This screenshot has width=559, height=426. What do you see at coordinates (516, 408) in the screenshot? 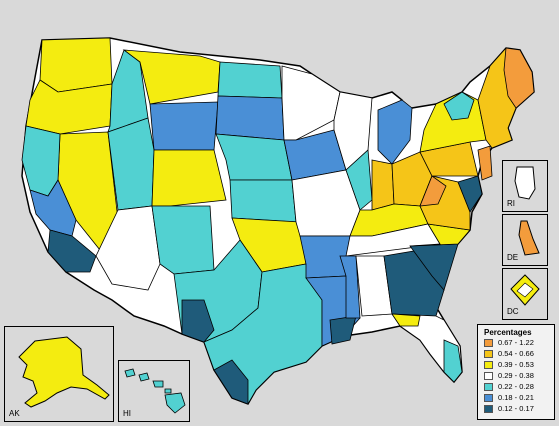
I see `legend-label: 0.12 - 0.17` at bounding box center [516, 408].